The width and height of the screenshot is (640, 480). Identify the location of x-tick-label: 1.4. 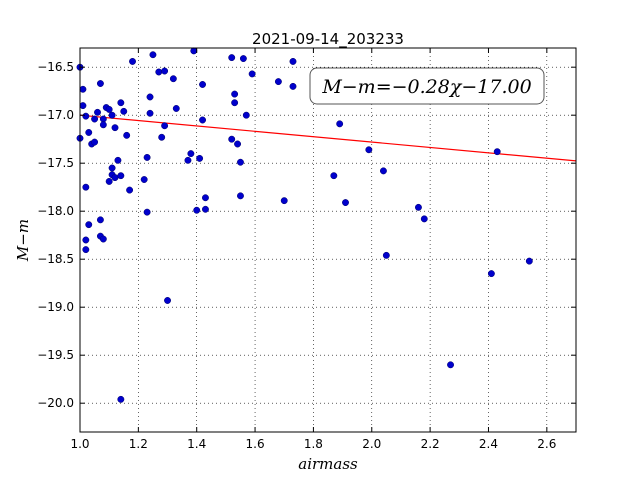
(196, 444).